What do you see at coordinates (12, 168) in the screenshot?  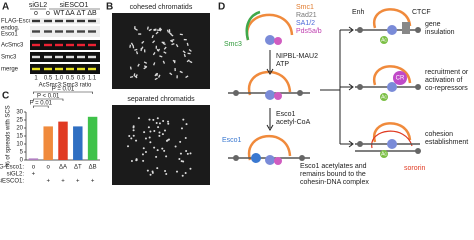 I see `row-label: FLAG-Esco1:` at bounding box center [12, 168].